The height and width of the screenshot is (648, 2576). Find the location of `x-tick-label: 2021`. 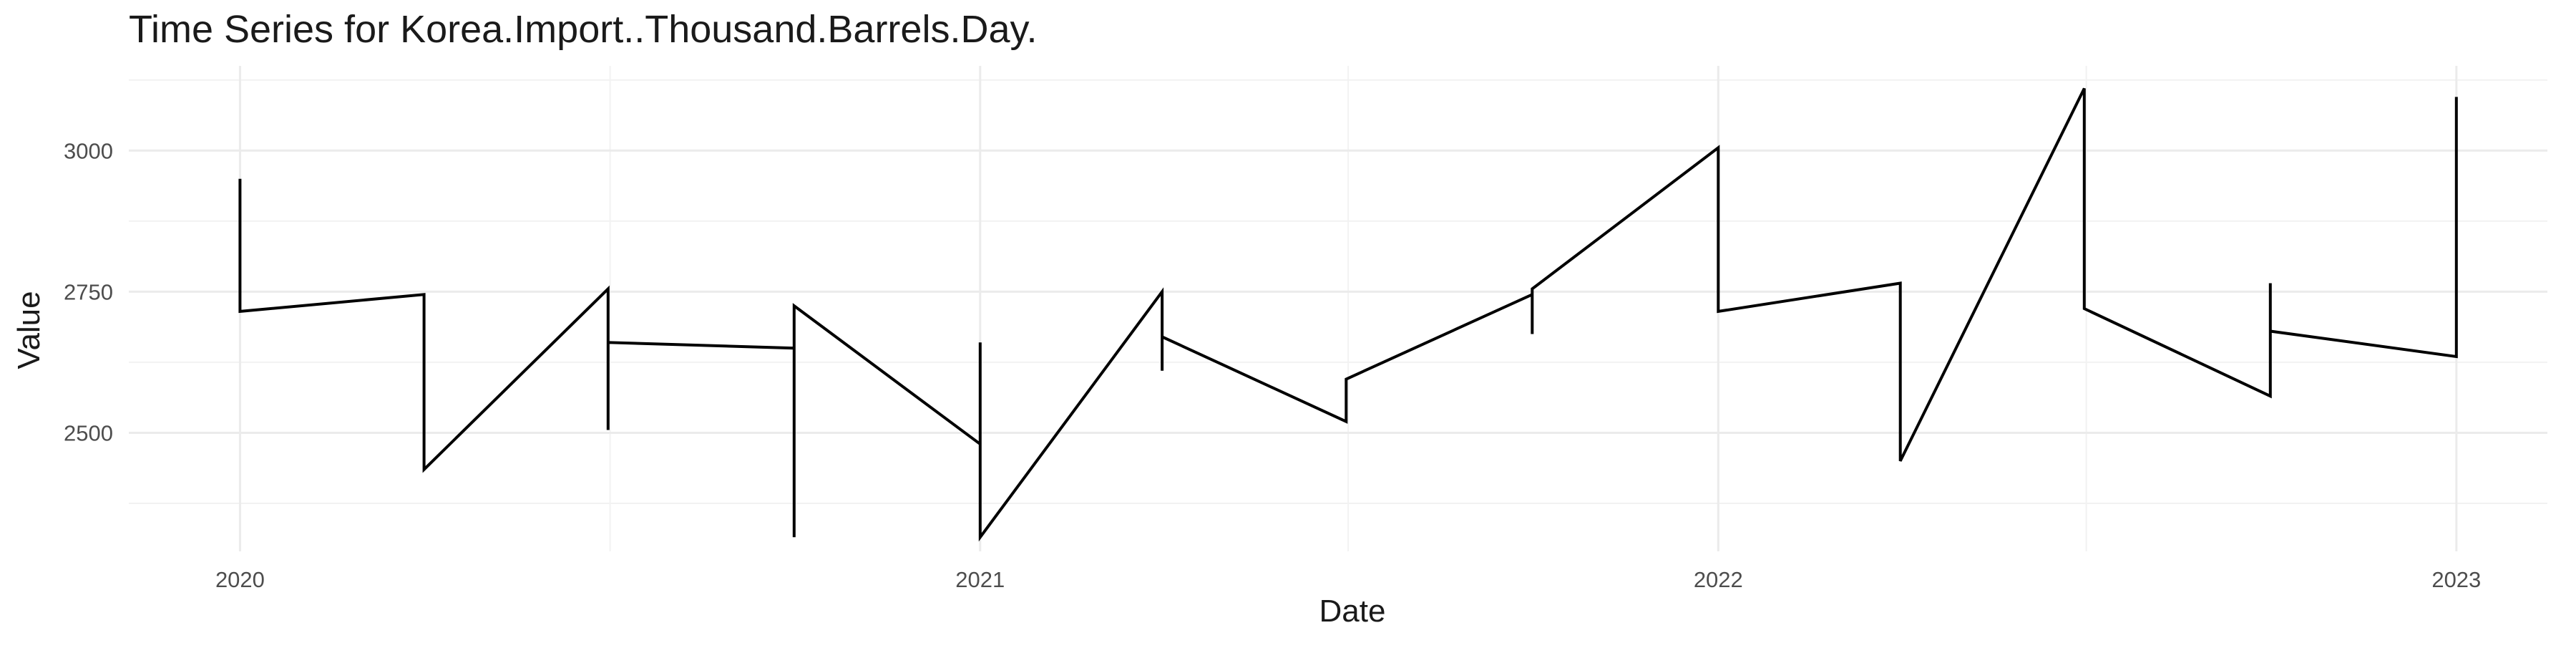

x-tick-label: 2021 is located at coordinates (980, 580).